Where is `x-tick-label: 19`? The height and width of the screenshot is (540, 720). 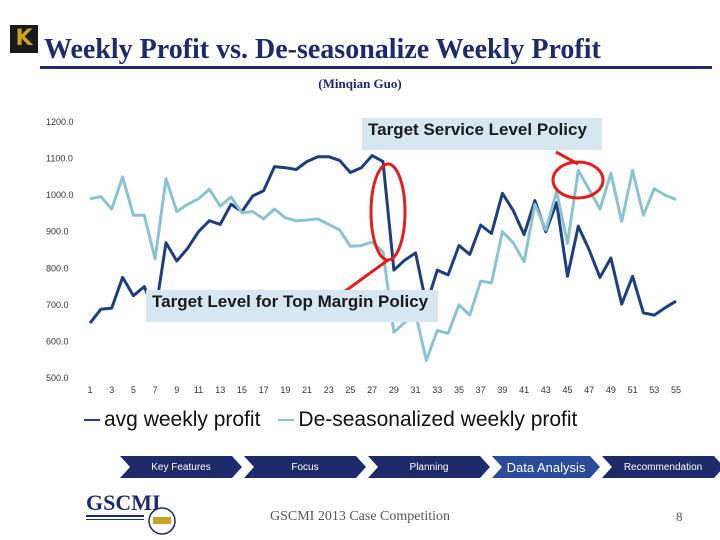 x-tick-label: 19 is located at coordinates (285, 390).